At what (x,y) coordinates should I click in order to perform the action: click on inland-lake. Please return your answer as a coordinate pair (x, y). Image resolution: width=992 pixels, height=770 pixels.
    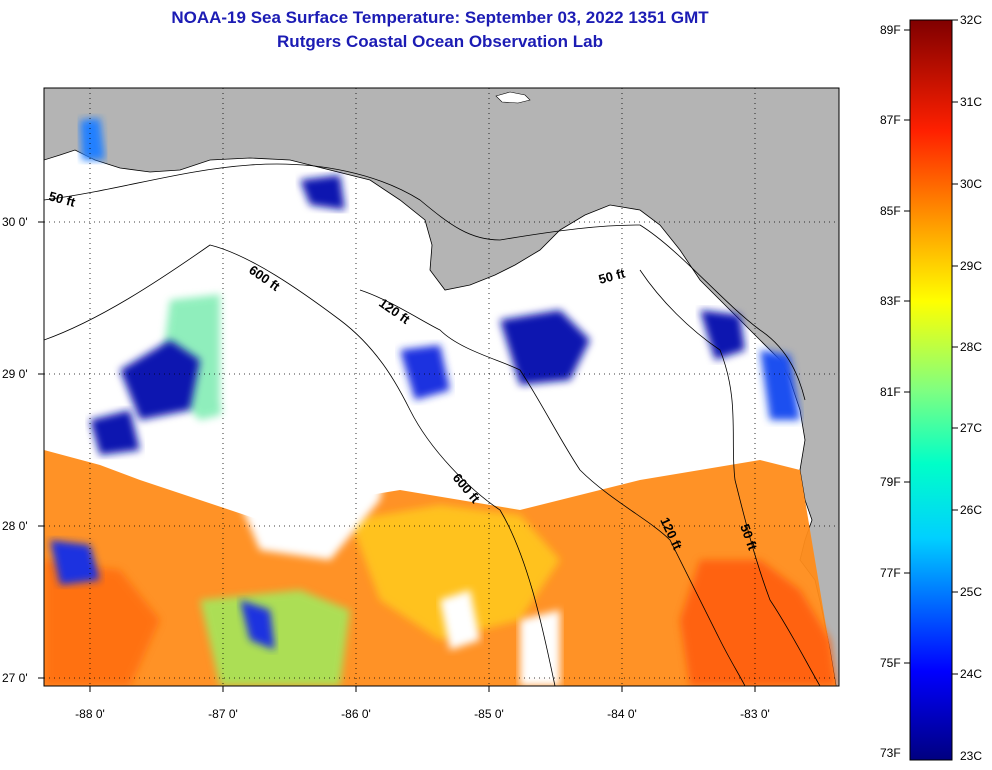
    Looking at the image, I should click on (513, 97).